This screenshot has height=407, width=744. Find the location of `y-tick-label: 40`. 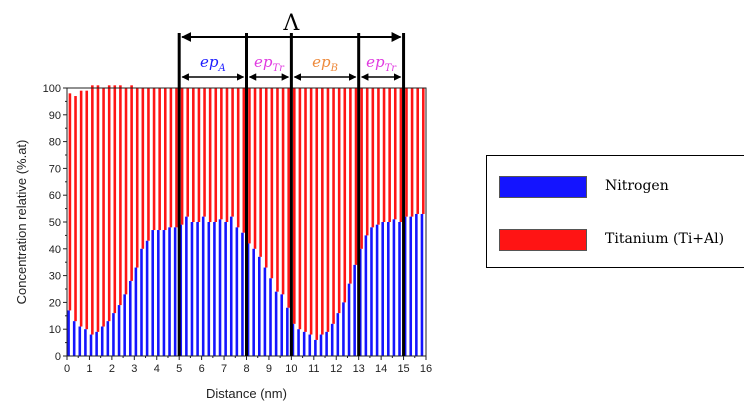

y-tick-label: 40 is located at coordinates (55, 250).